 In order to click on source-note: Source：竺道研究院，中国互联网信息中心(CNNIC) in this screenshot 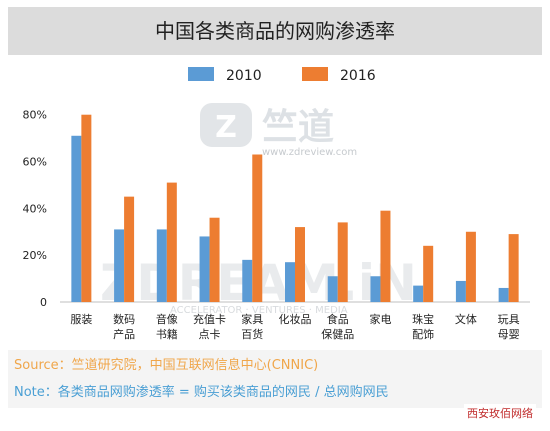, I will do `click(166, 365)`.